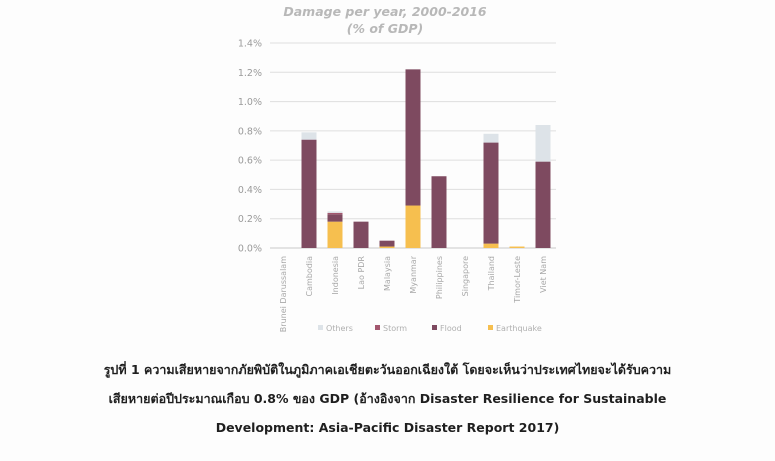 Image resolution: width=775 pixels, height=461 pixels. Describe the element at coordinates (430, 328) in the screenshot. I see `legend: Others Storm Flood Earthquake` at that location.